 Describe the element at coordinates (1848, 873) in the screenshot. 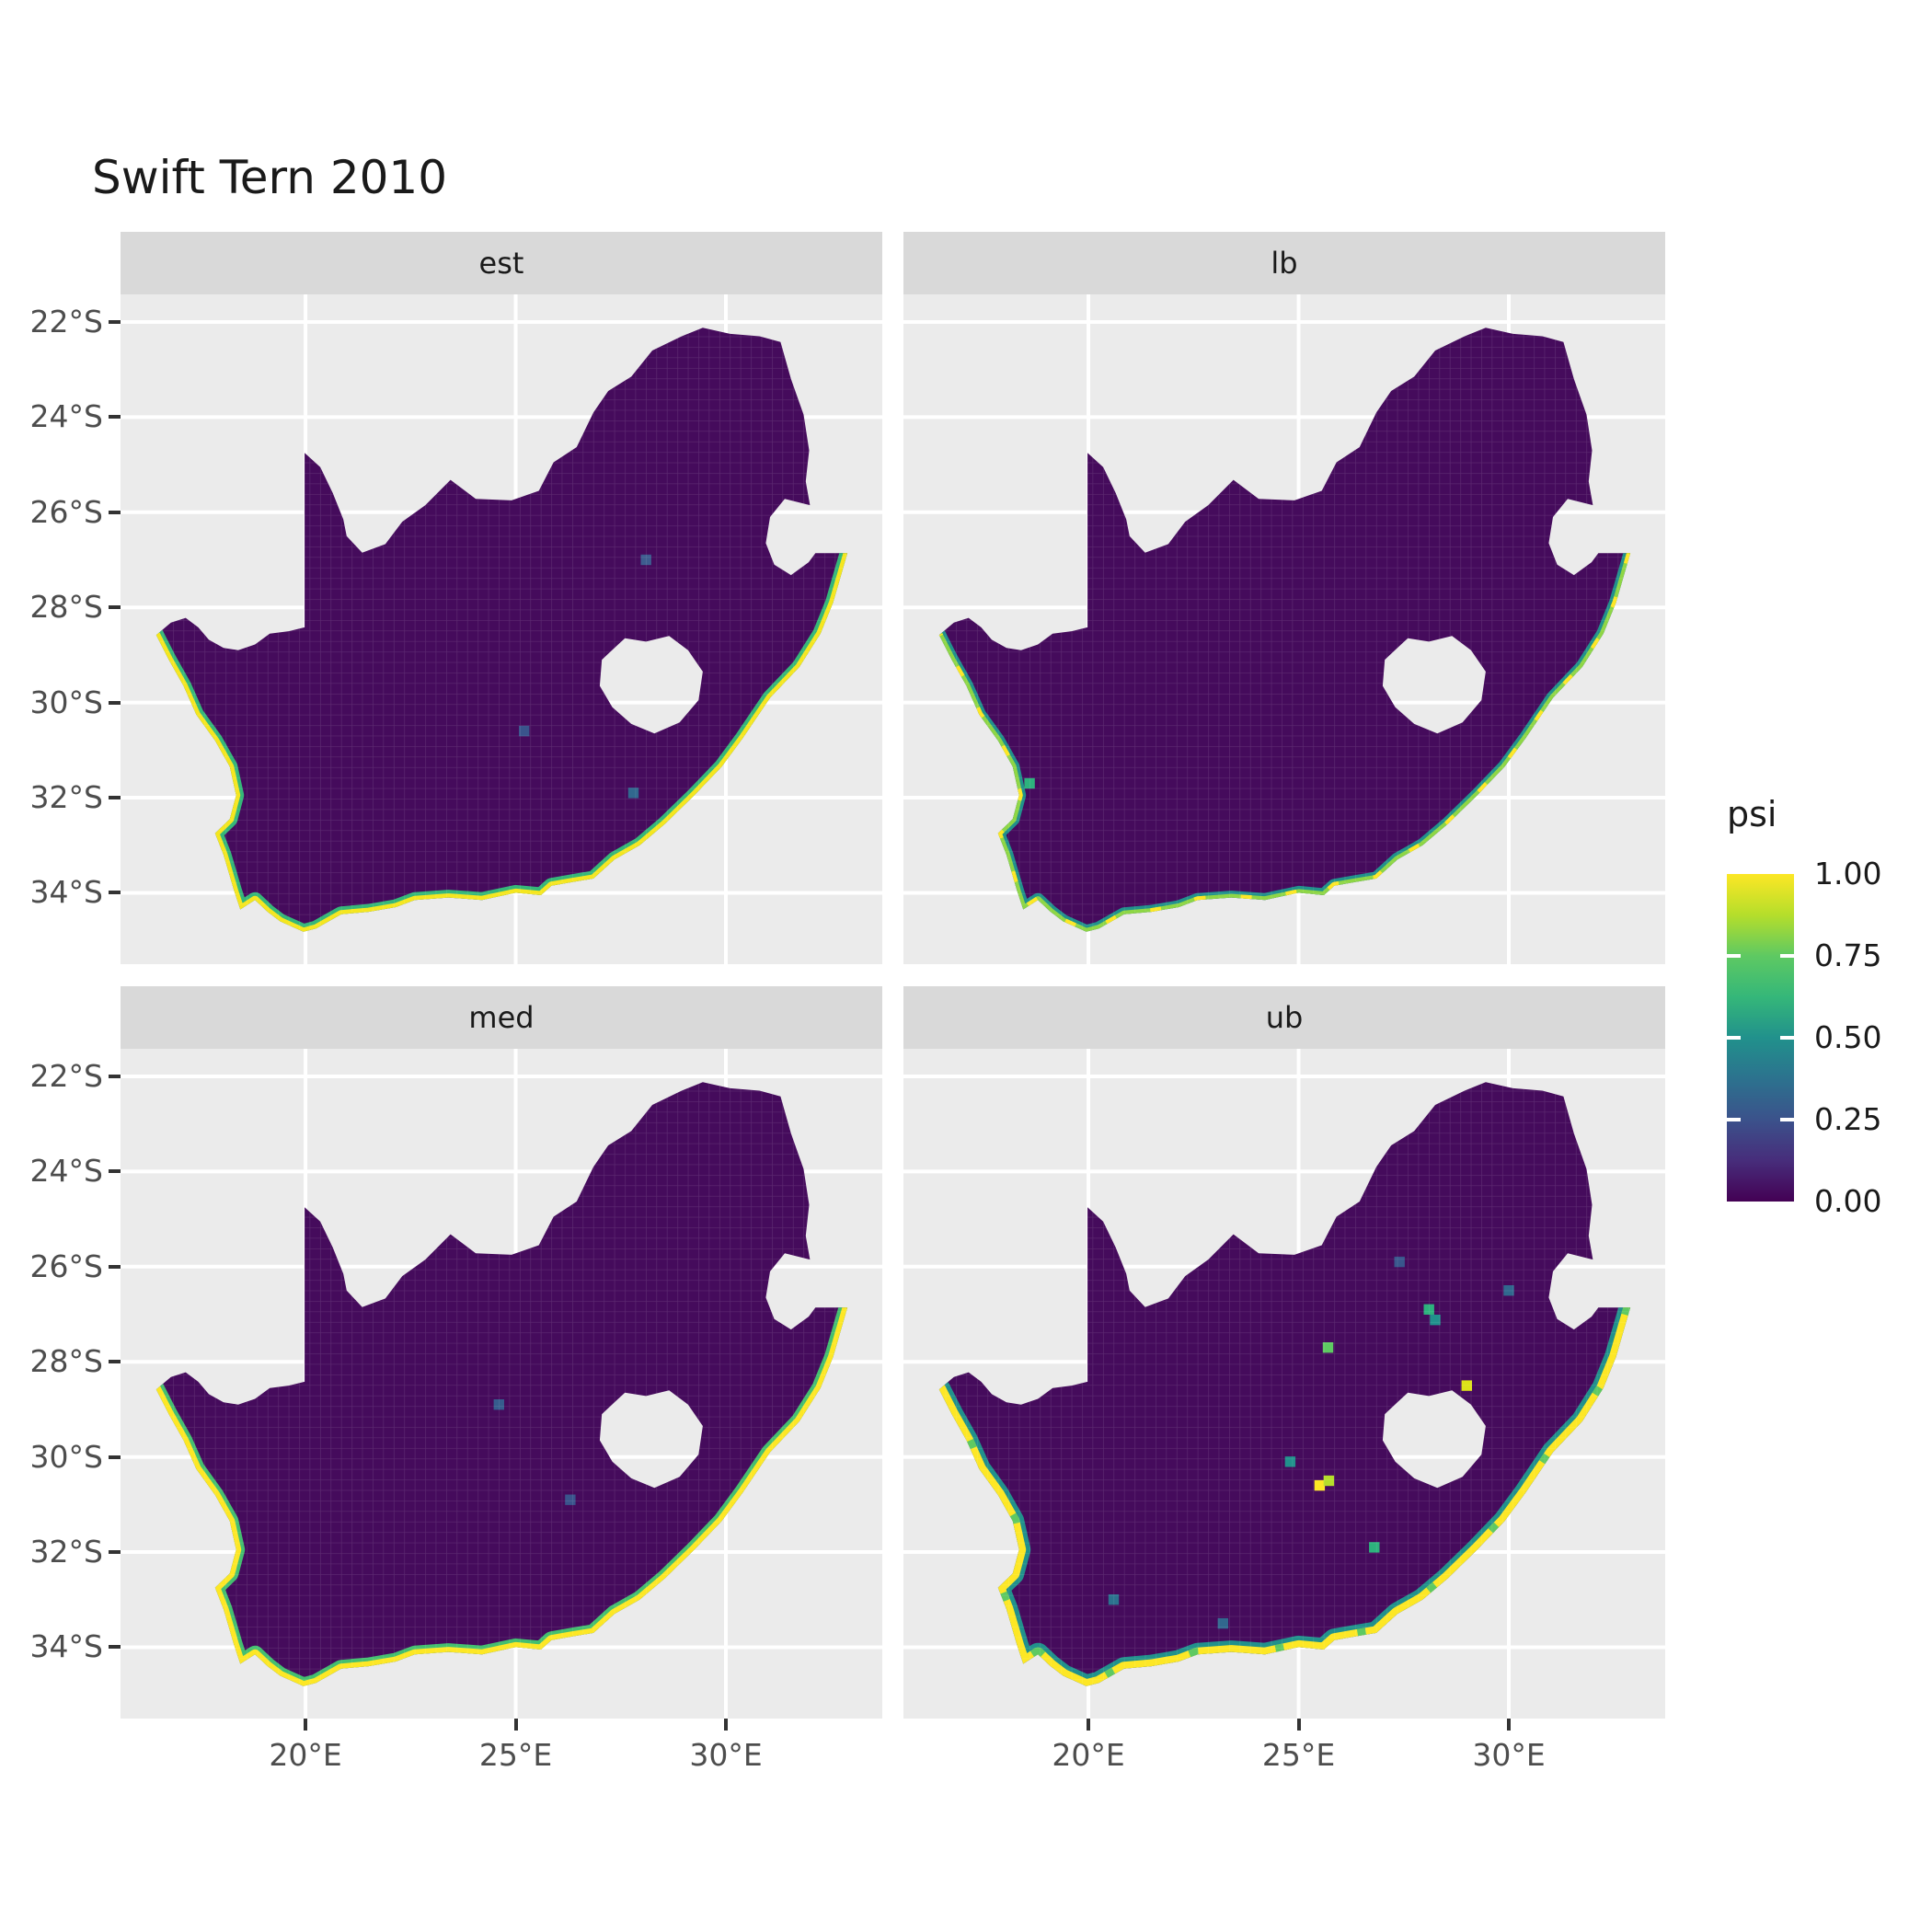

I see `legend-tick-label: 1.00` at that location.